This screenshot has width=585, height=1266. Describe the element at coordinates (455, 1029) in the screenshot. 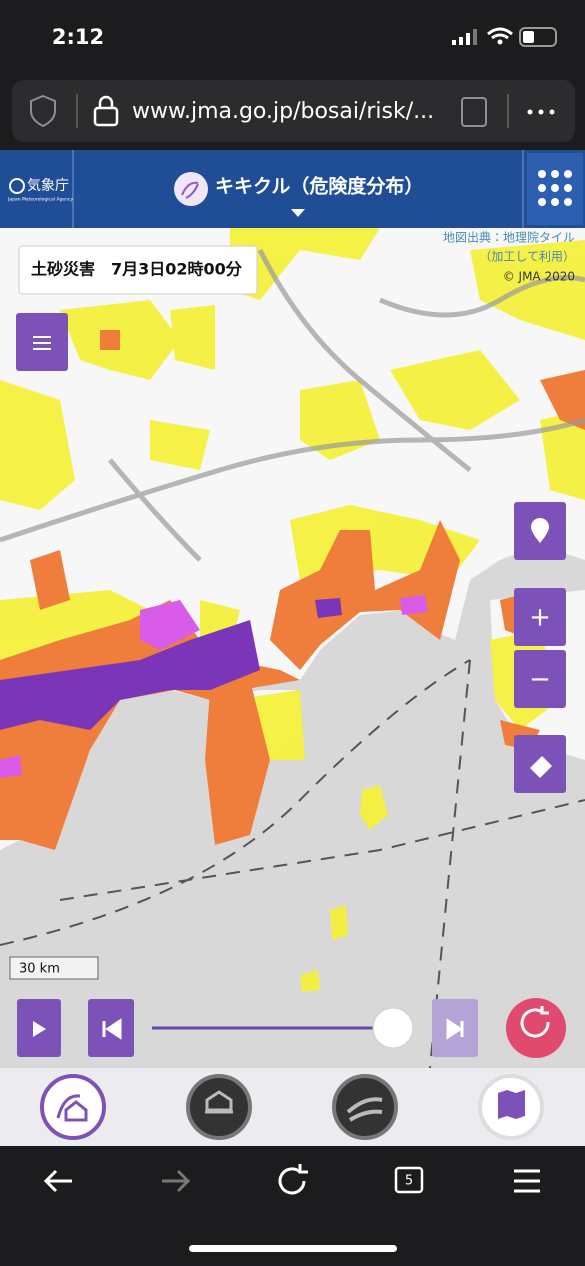

I see `last-icon` at that location.